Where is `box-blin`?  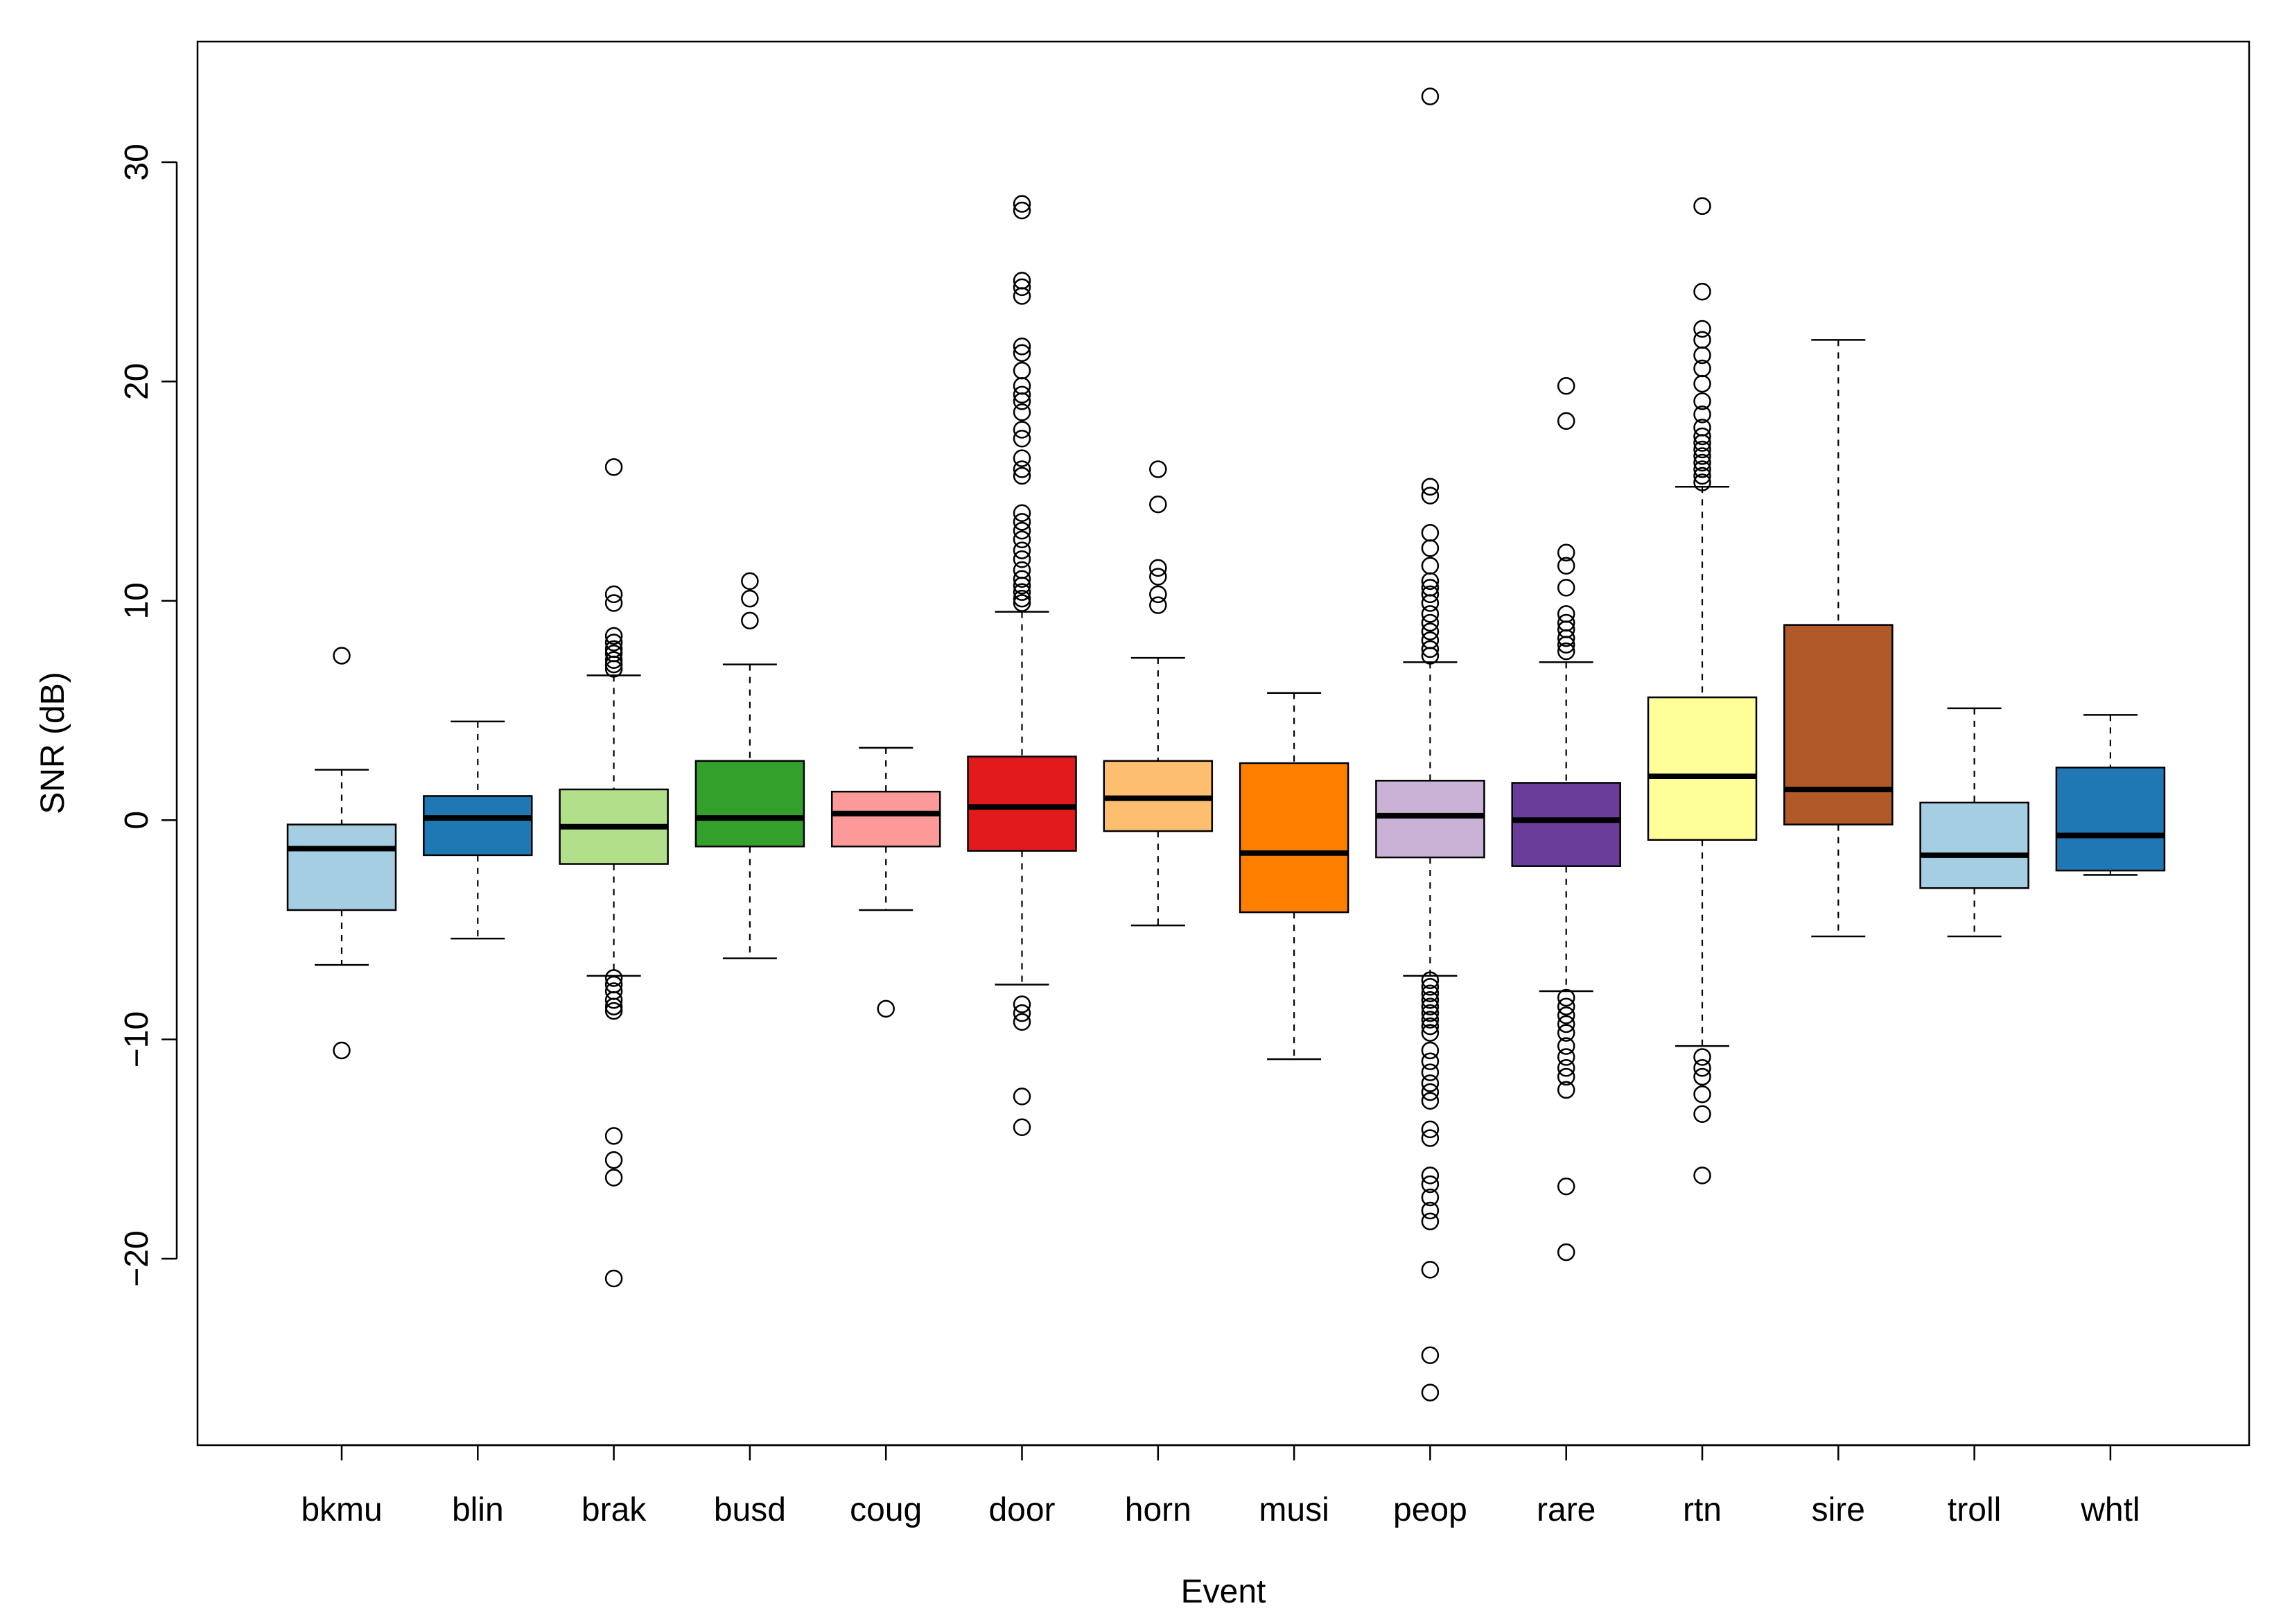 box-blin is located at coordinates (478, 830).